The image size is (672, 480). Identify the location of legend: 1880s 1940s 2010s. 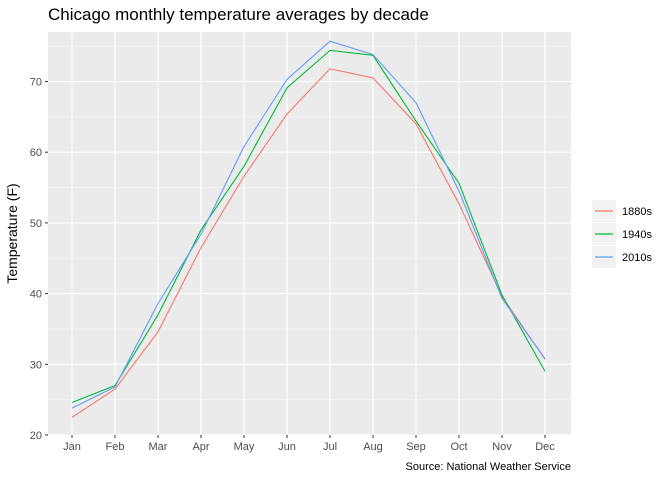
(622, 234).